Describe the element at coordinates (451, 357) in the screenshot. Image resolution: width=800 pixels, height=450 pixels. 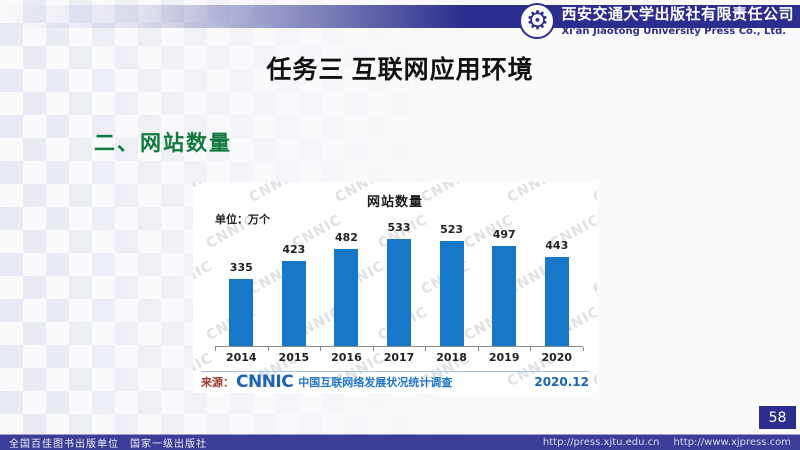
I see `x-axis-label: 2018` at that location.